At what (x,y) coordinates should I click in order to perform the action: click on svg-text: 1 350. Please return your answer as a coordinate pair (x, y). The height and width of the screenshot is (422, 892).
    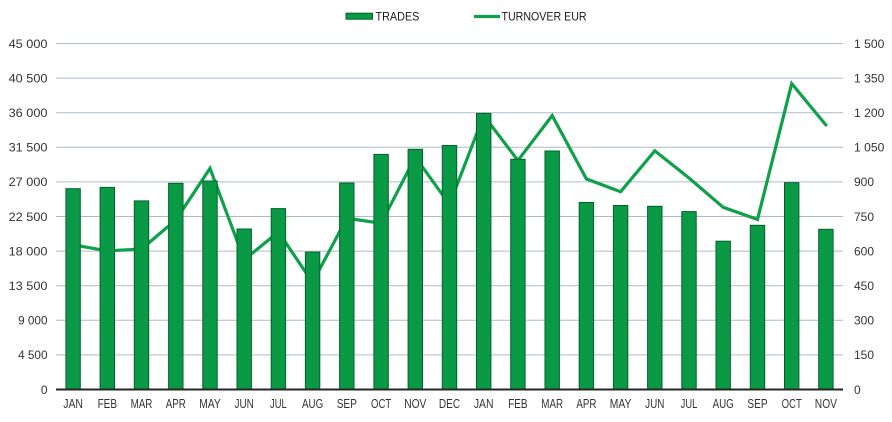
    Looking at the image, I should click on (869, 78).